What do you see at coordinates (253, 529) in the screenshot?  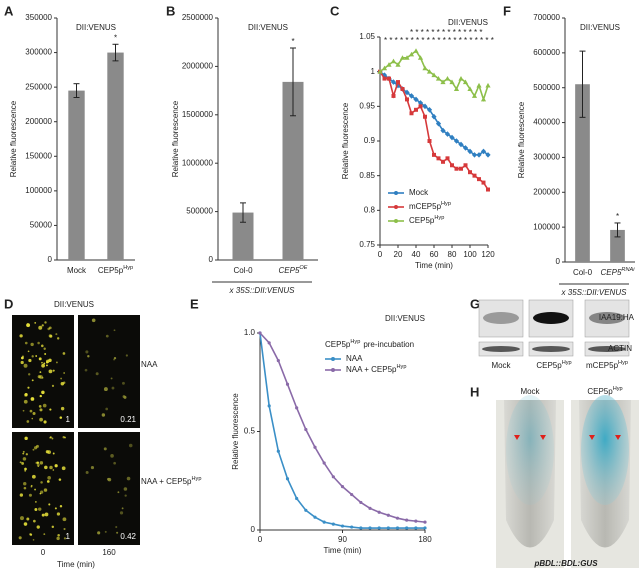 I see `y-tick-label: 0` at bounding box center [253, 529].